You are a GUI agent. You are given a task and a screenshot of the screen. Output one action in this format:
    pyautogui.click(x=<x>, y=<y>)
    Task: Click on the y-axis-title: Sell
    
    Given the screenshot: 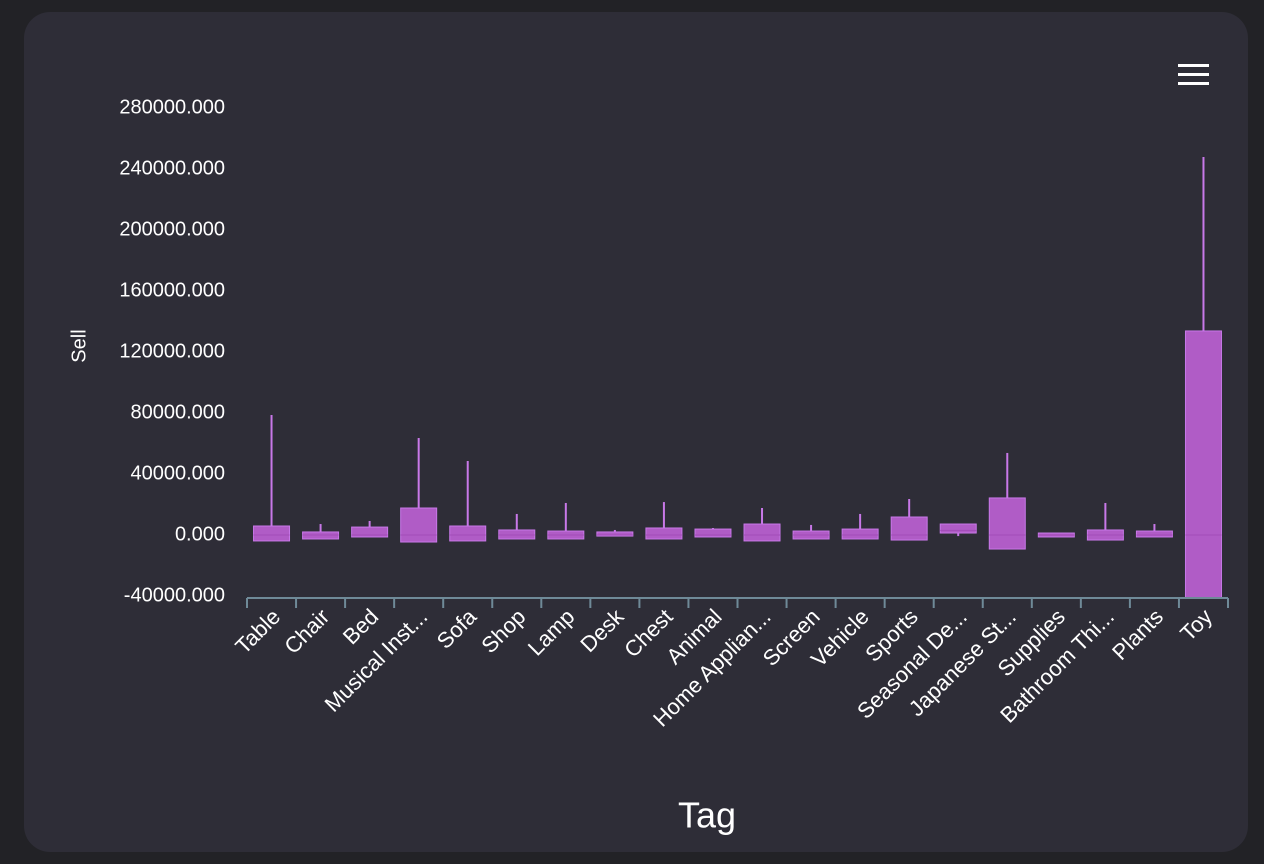 What is the action you would take?
    pyautogui.click(x=79, y=345)
    